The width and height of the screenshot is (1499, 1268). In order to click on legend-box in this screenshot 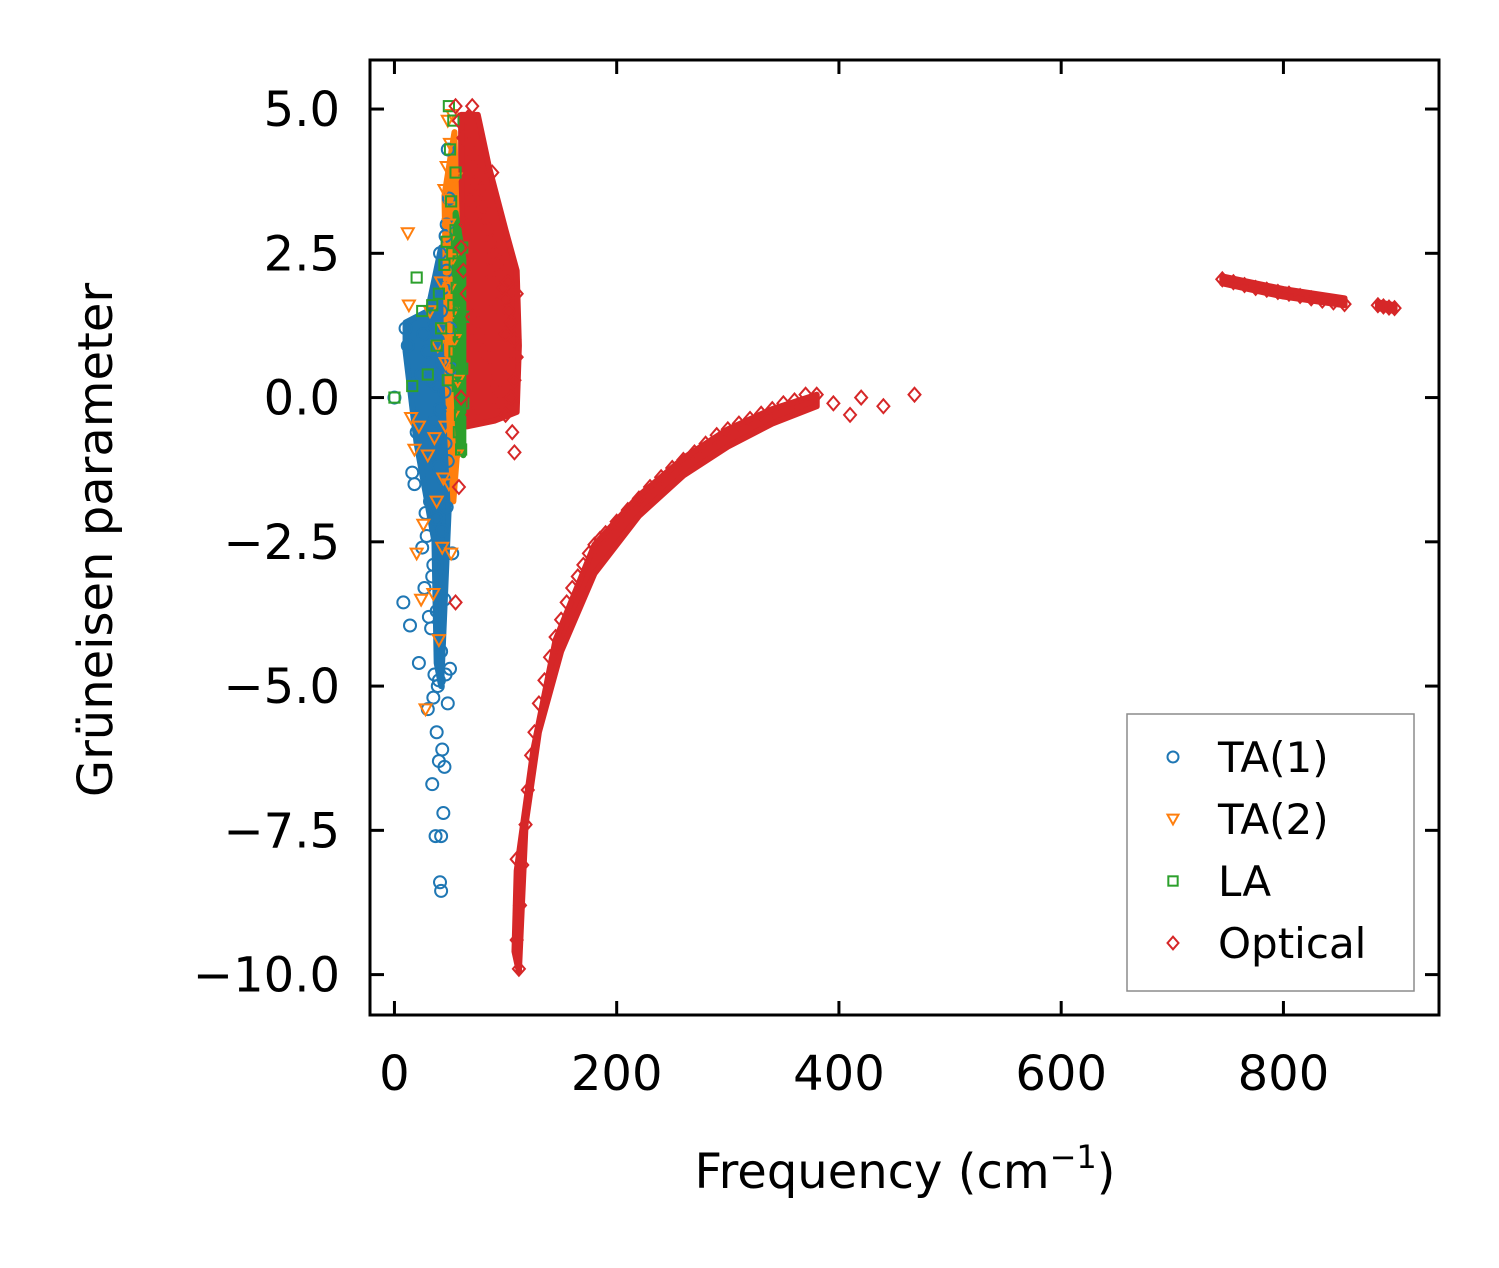, I will do `click(1270, 852)`.